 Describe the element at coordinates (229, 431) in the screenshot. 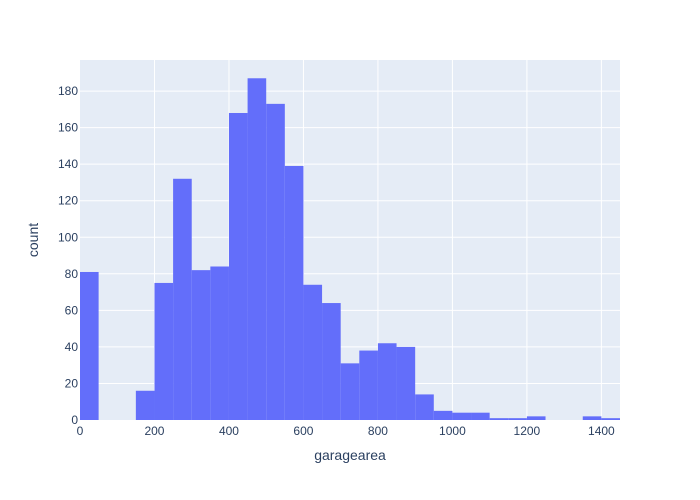

I see `x-tick-label: 400` at that location.